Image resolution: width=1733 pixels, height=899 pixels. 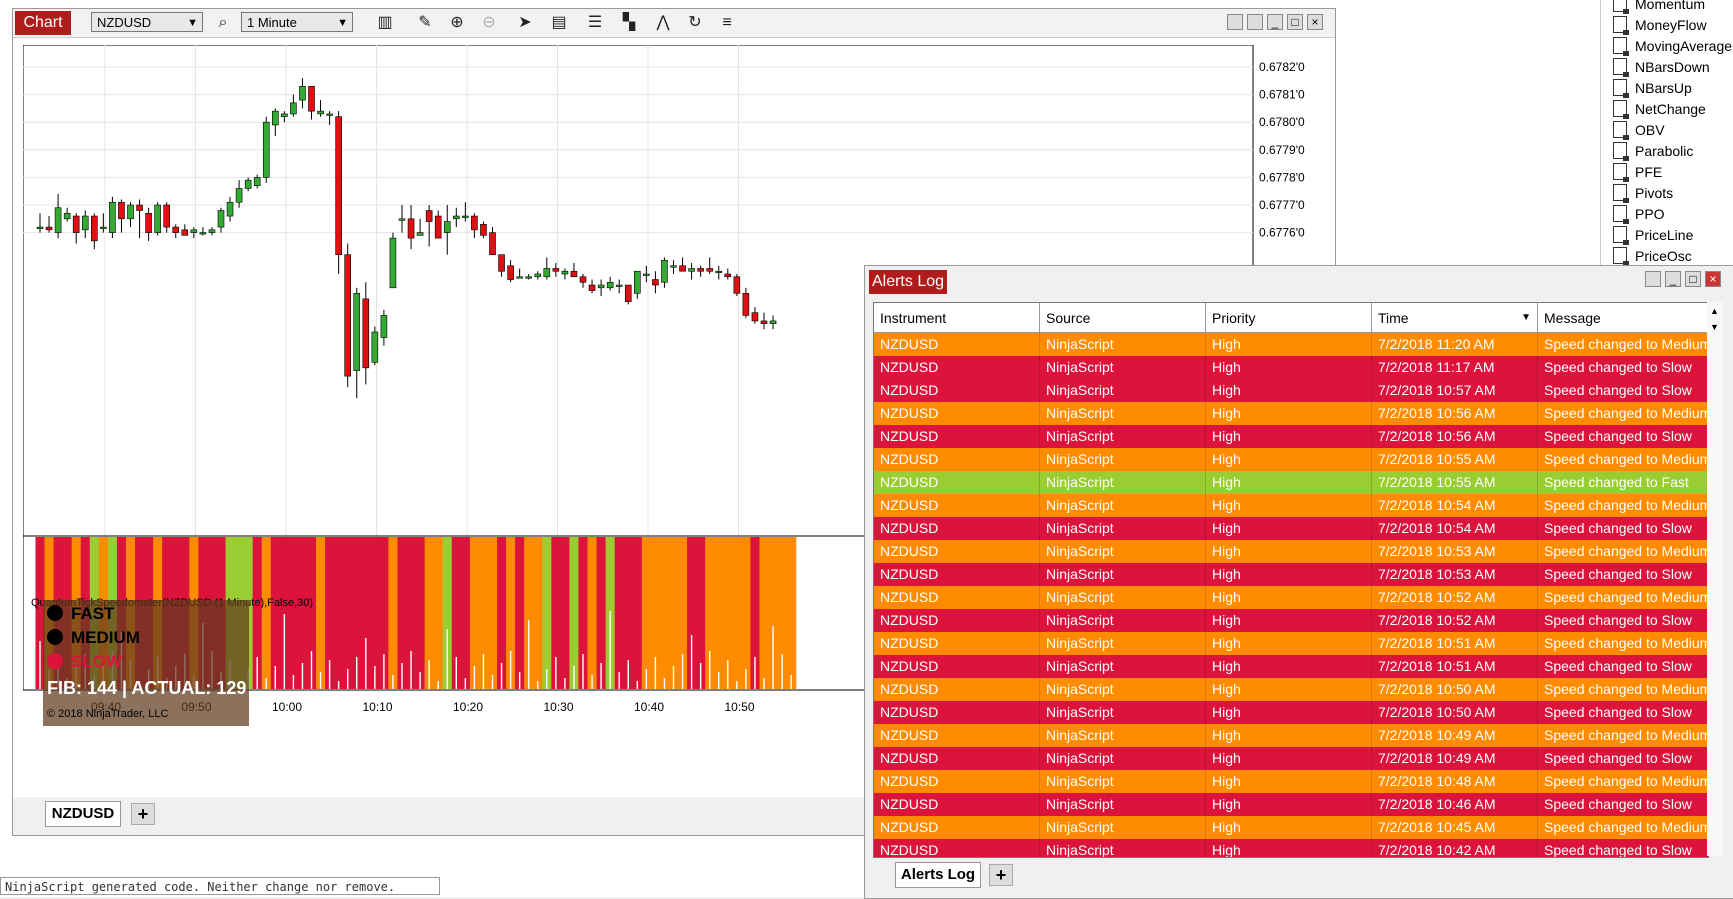 What do you see at coordinates (385, 22) in the screenshot?
I see `bar-style-icon: ▥` at bounding box center [385, 22].